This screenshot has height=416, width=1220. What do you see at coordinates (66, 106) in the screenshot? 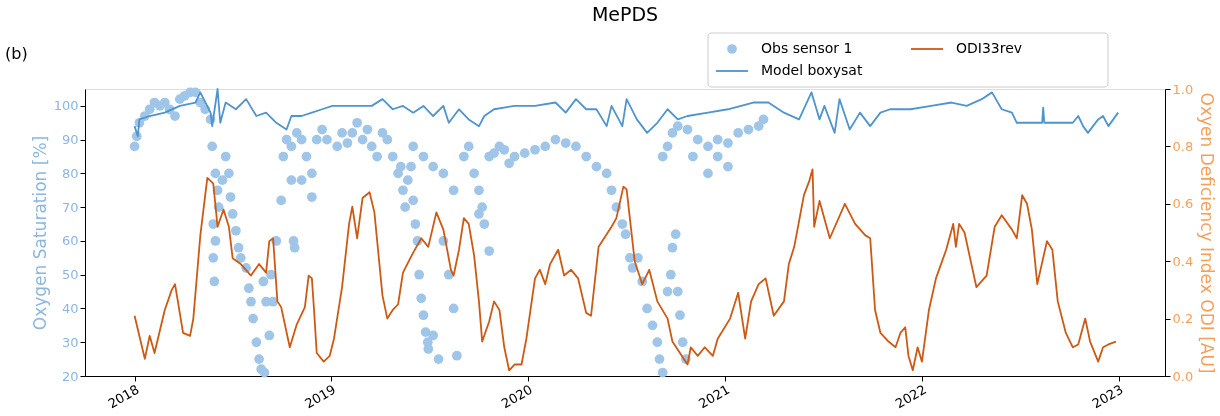
I see `y-tick-label: 100` at bounding box center [66, 106].